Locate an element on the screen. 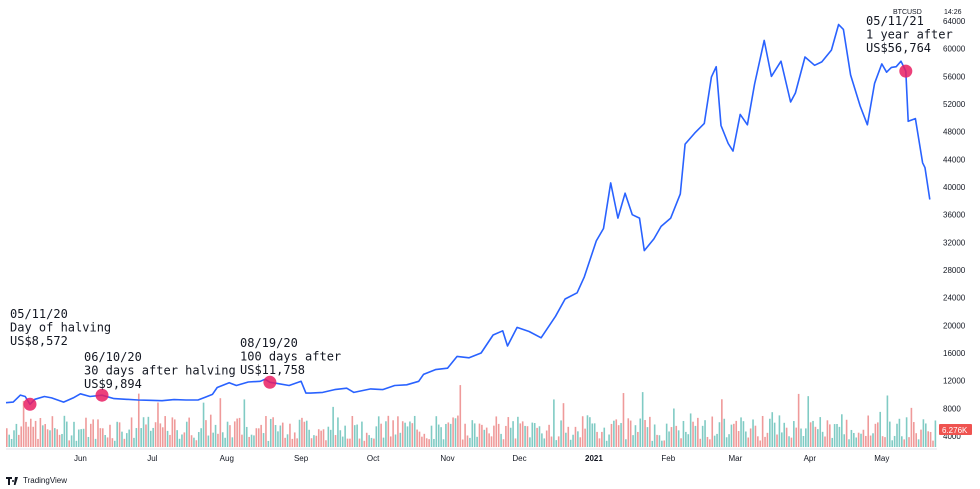  volume-badge-bg is located at coordinates (955, 429).